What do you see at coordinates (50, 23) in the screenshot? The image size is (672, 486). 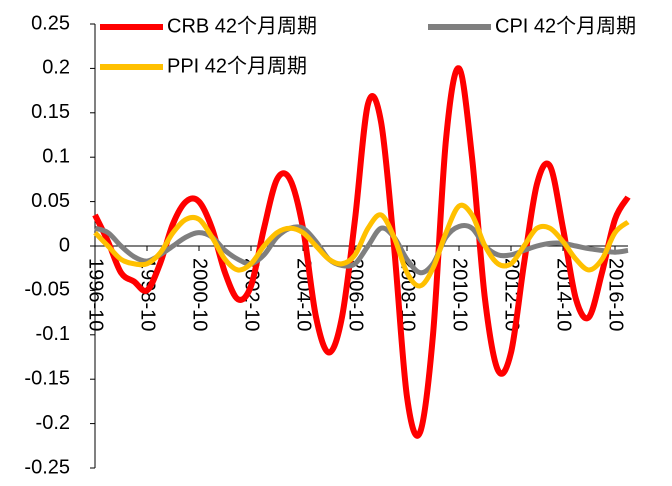 I see `y-tick-label: 0.25` at bounding box center [50, 23].